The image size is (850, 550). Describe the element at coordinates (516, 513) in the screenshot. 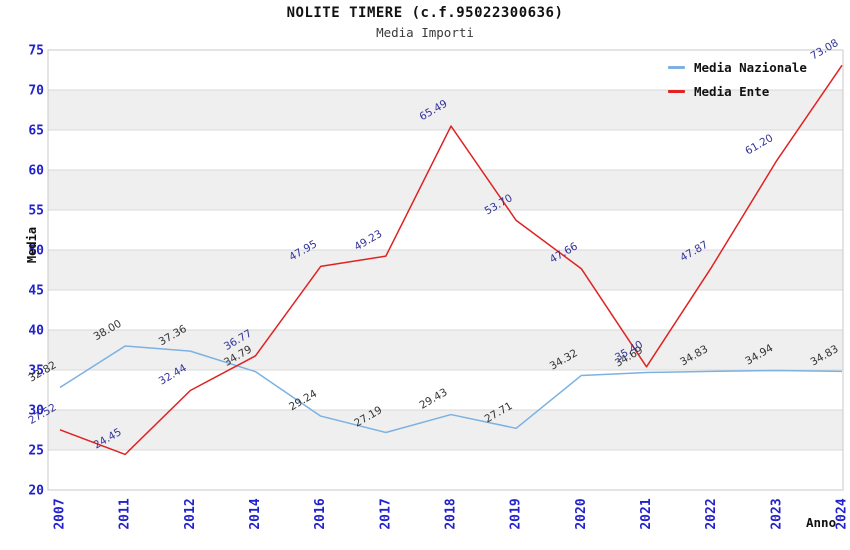

I see `x-tick-label: 2019` at that location.